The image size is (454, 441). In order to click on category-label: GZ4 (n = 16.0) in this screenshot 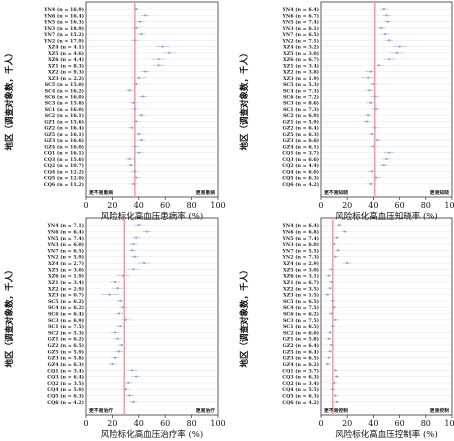, I will do `click(64, 146)`.